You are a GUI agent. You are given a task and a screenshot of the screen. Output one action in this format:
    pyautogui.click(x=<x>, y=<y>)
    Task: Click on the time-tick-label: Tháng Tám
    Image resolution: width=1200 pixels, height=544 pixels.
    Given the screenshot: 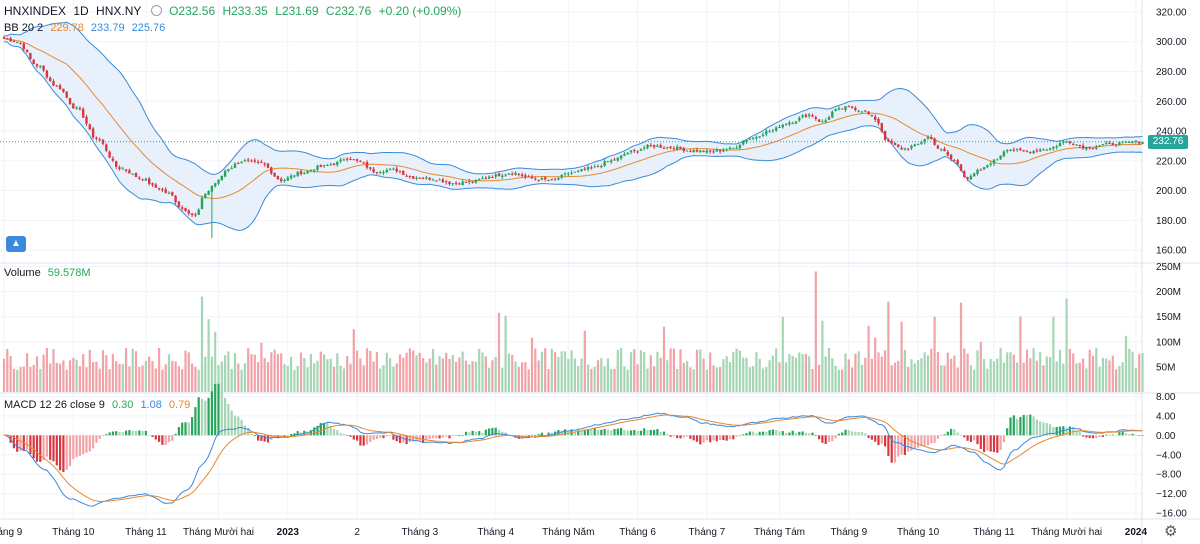 What is the action you would take?
    pyautogui.click(x=779, y=532)
    